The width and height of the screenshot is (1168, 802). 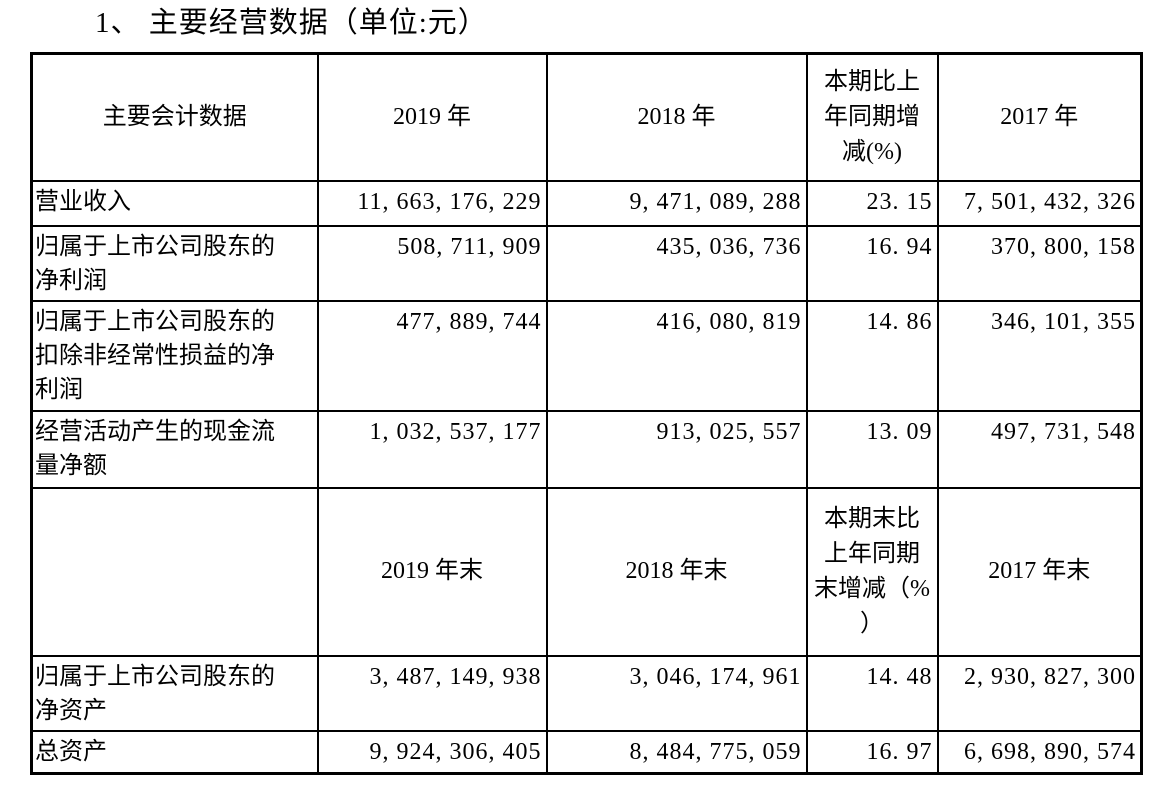 I want to click on column-header-2018-eoy: 2018 年末, so click(x=676, y=571).